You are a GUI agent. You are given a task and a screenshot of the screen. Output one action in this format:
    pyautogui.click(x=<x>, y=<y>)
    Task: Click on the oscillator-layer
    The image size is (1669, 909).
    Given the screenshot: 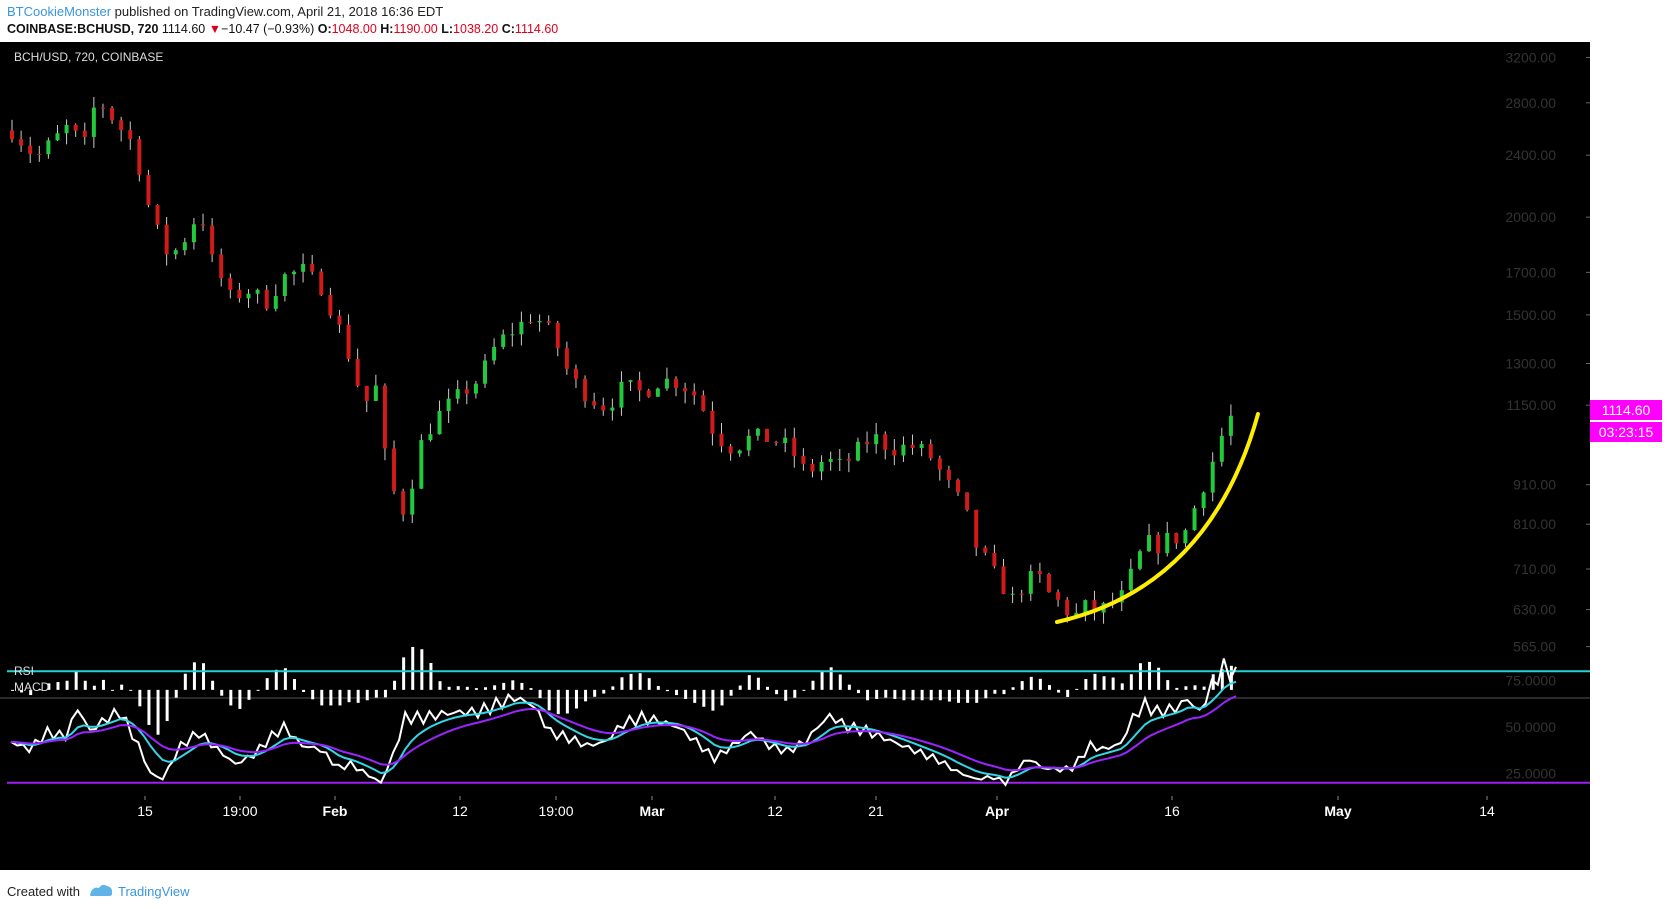 What is the action you would take?
    pyautogui.click(x=798, y=722)
    